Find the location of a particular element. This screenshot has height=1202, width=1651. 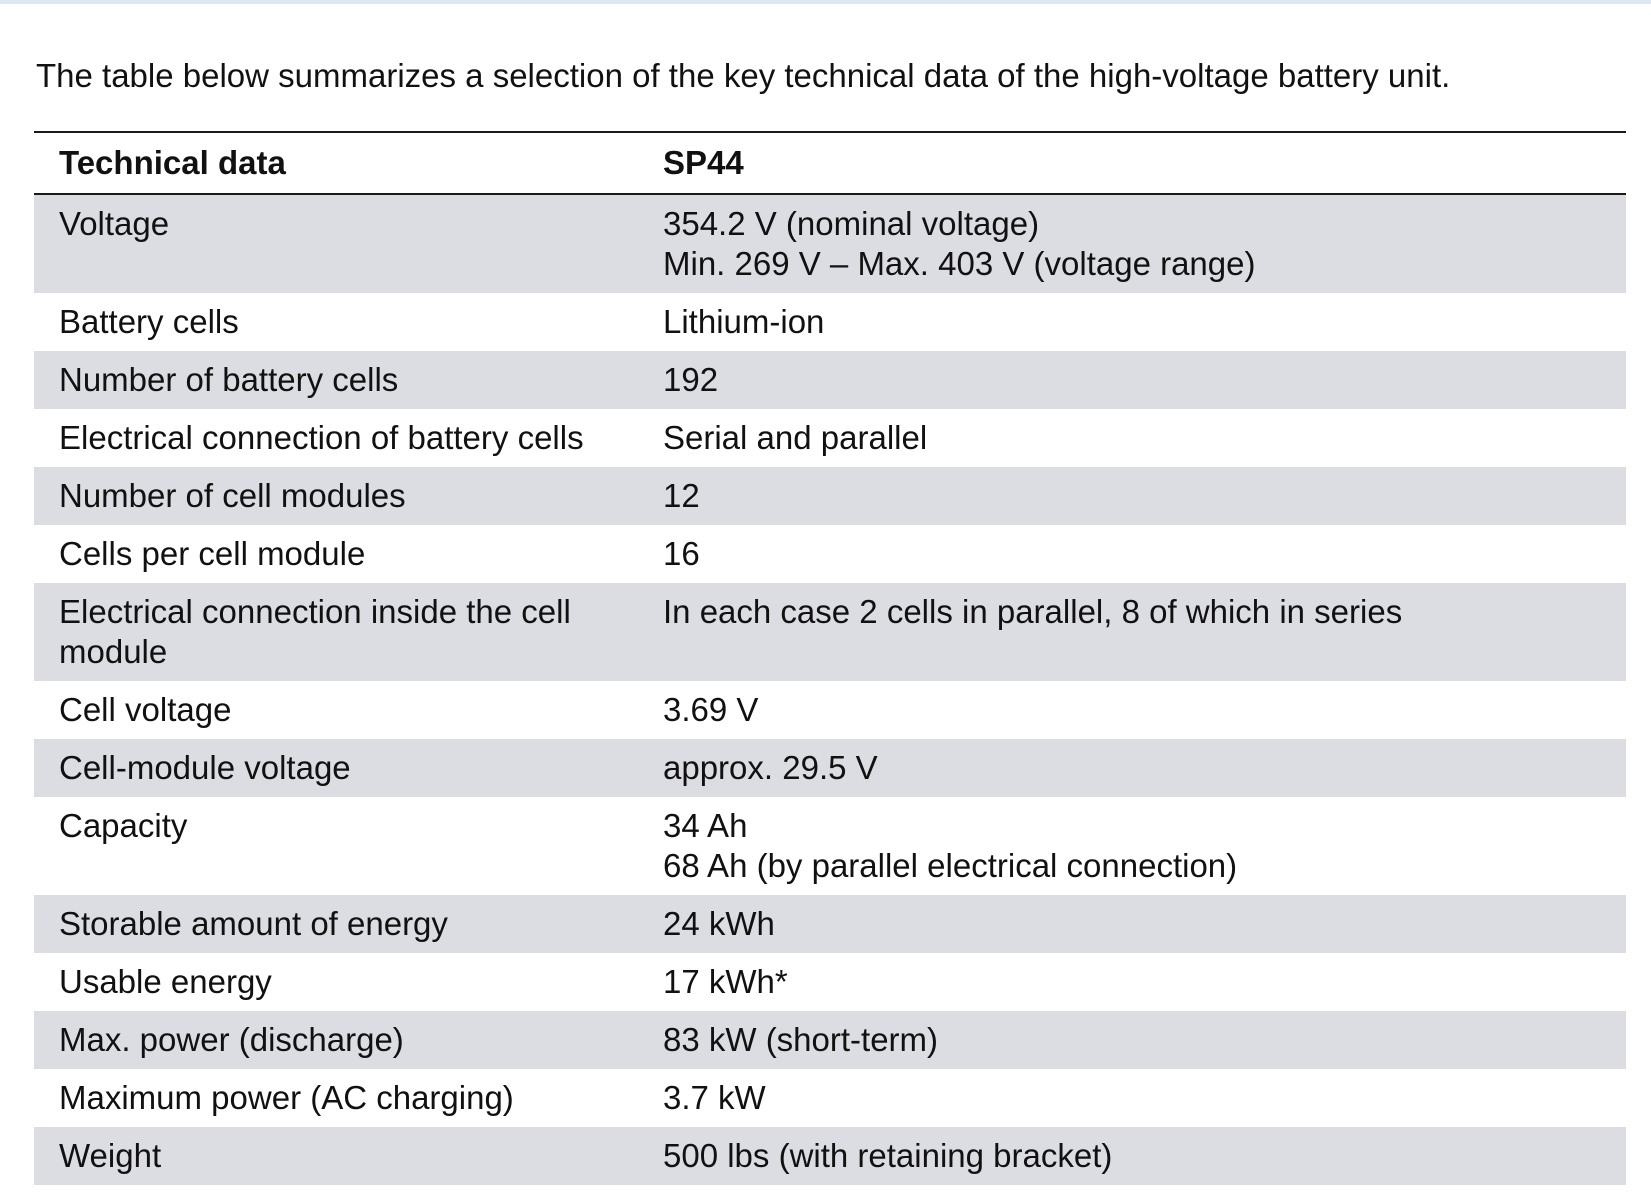

row-value-line: 500 lbs (with retaining bracket) is located at coordinates (888, 1155).